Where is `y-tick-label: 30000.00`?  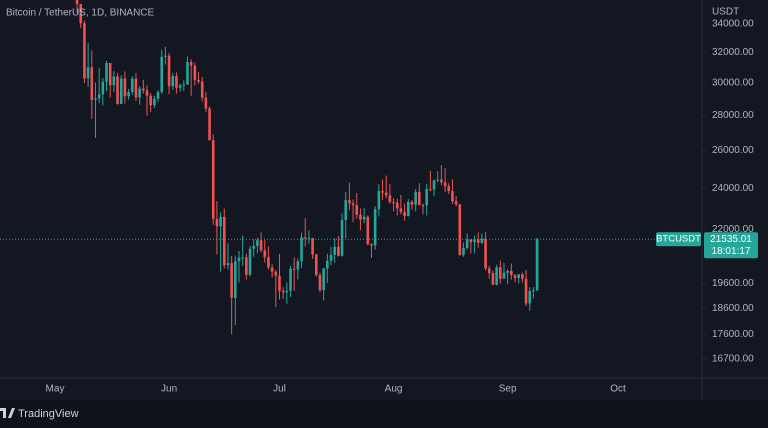
y-tick-label: 30000.00 is located at coordinates (733, 83).